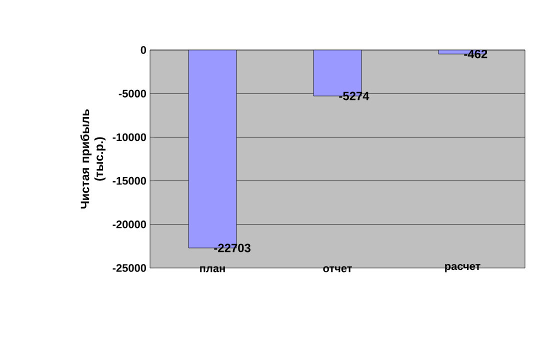 The image size is (559, 343). I want to click on x-tick-label: расчет, so click(462, 268).